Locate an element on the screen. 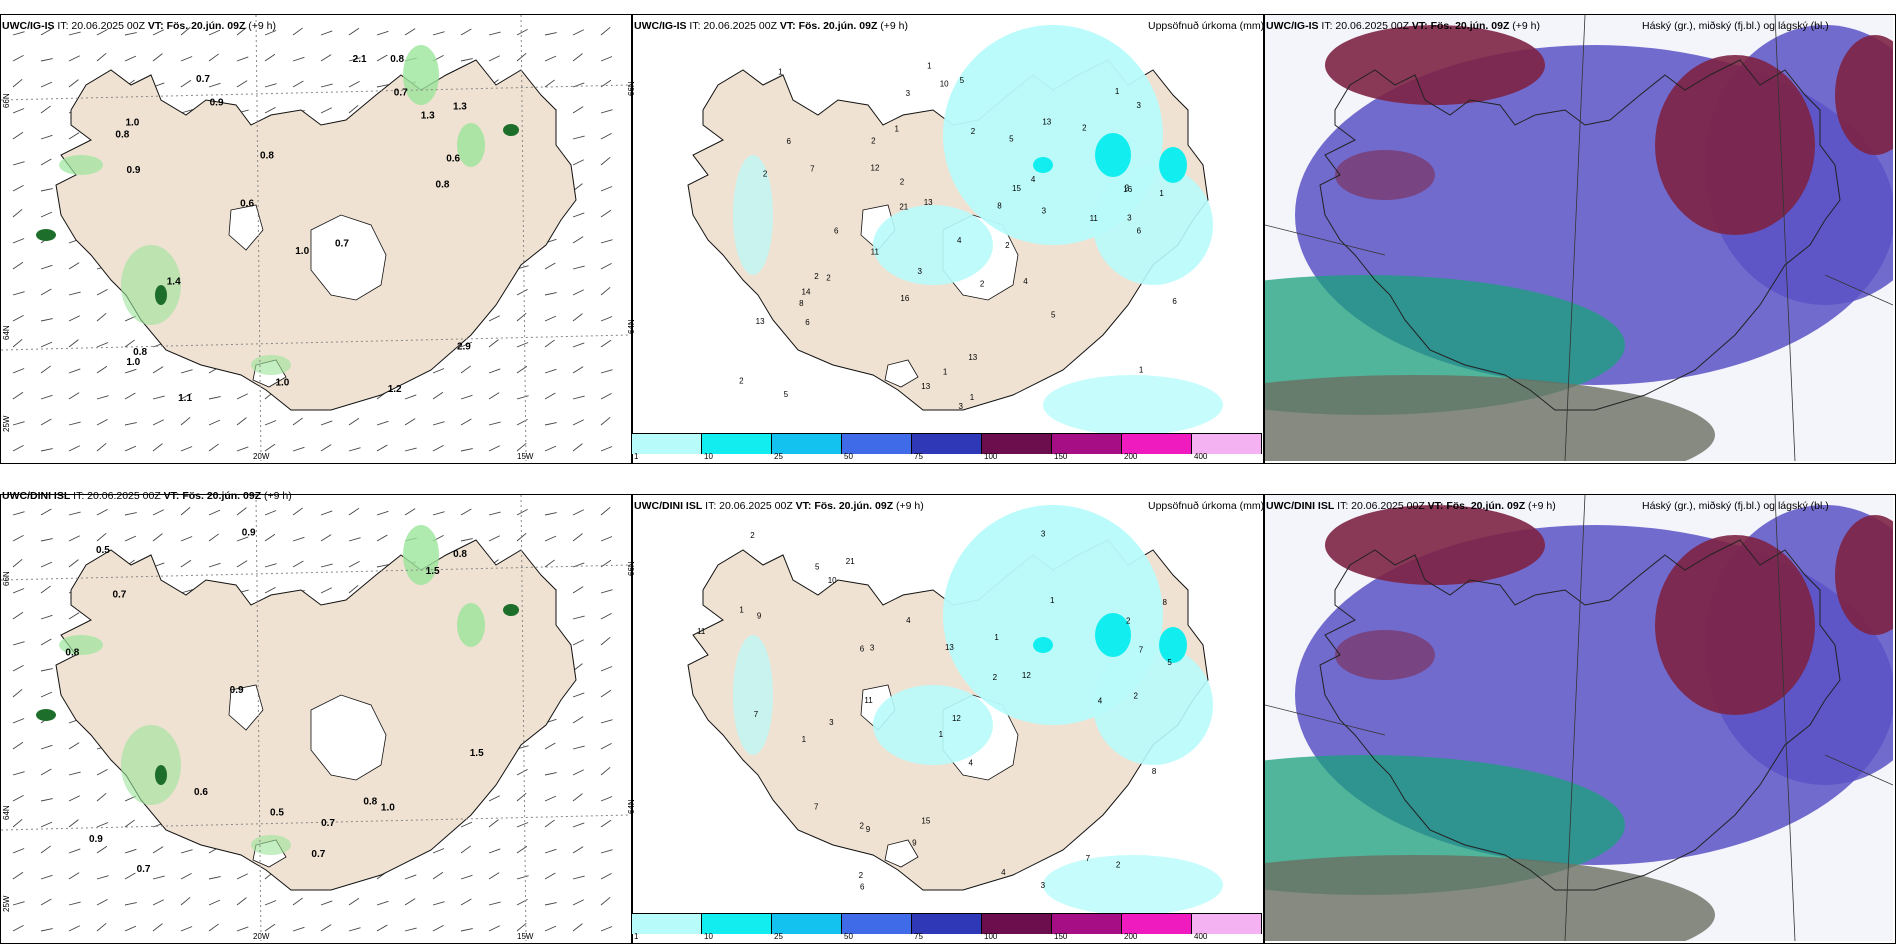 The height and width of the screenshot is (950, 1900). graticule-line is located at coordinates (258, 238).